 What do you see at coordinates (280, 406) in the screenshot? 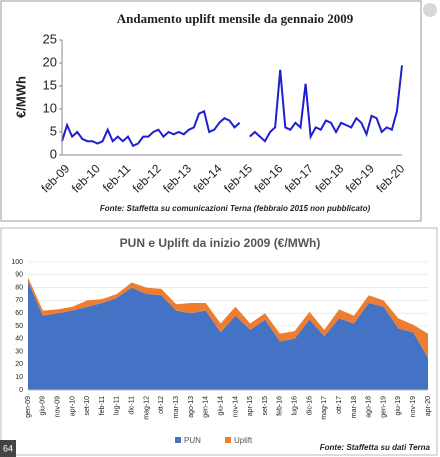
I see `x-tick-label: feb-16` at bounding box center [280, 406].